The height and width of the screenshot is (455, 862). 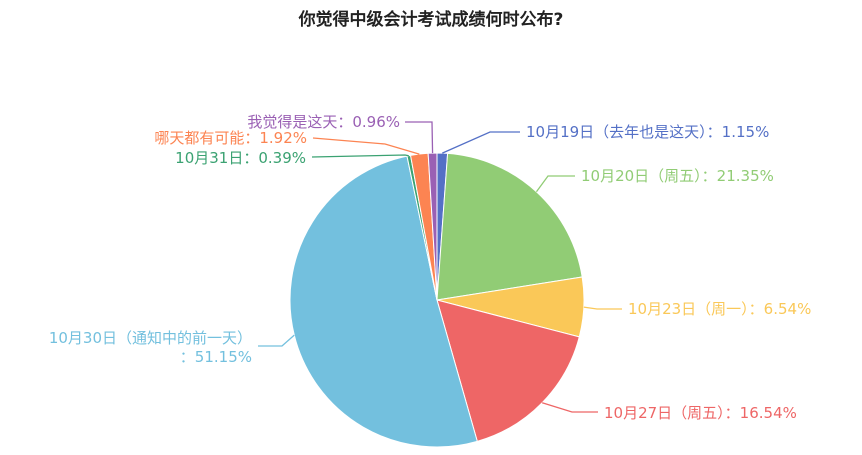 I want to click on slice-label: ：51.15%, so click(x=216, y=357).